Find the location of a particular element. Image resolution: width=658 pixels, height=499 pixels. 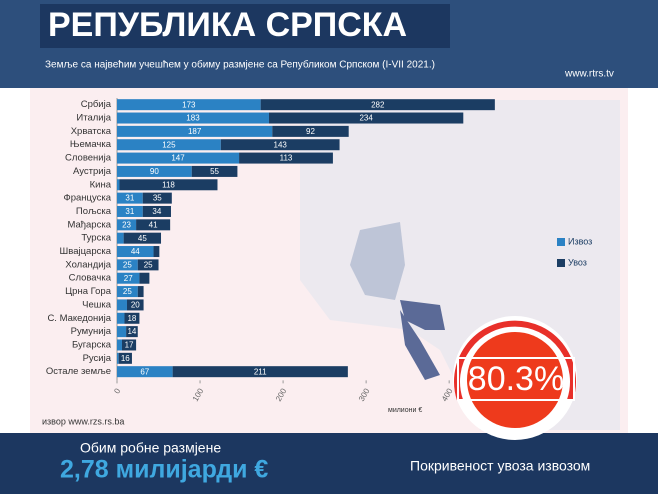

value-label: 16 is located at coordinates (125, 358).